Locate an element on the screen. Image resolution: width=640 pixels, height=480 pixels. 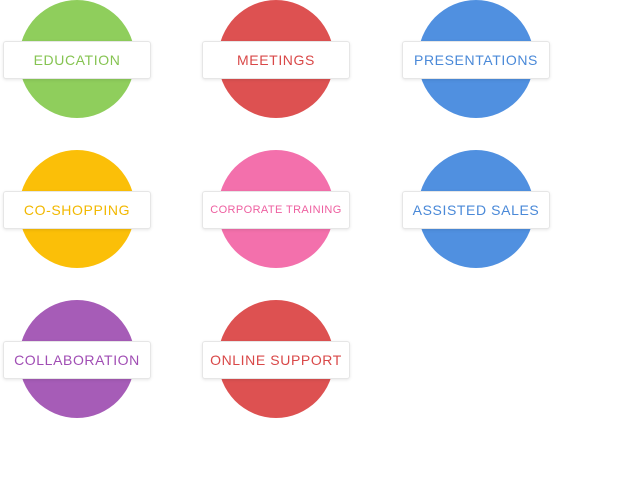
corporate-training-button: CORPORATE TRAINING is located at coordinates (276, 210).